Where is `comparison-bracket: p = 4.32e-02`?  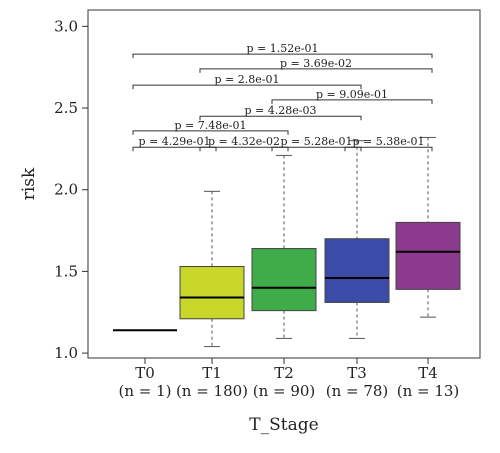
comparison-bracket: p = 4.32e-02 is located at coordinates (244, 143).